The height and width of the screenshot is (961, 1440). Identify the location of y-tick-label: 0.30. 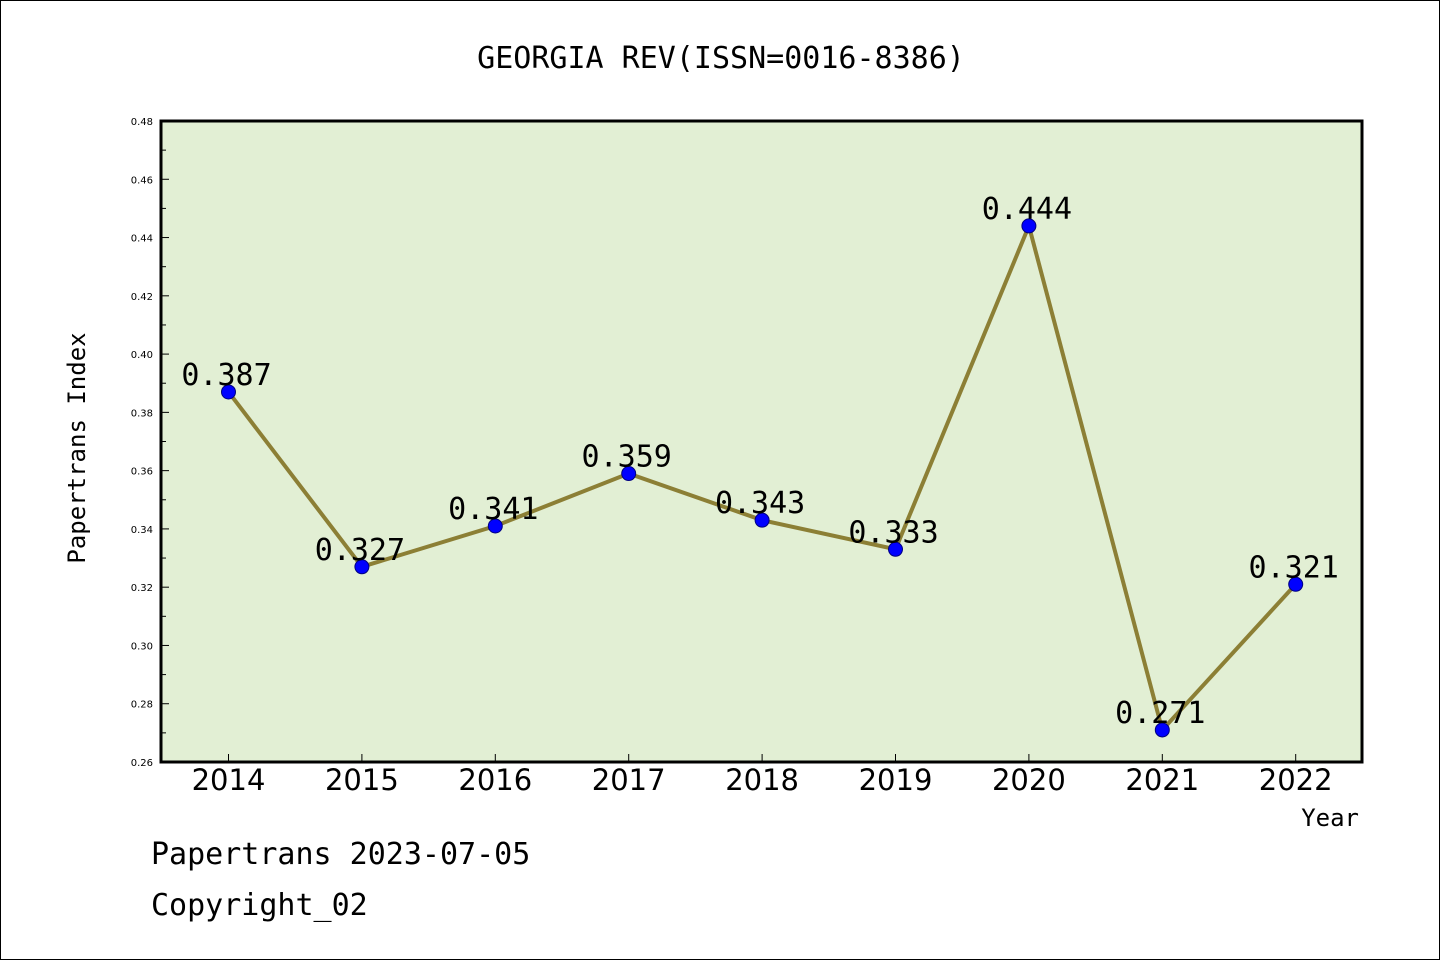
(142, 646).